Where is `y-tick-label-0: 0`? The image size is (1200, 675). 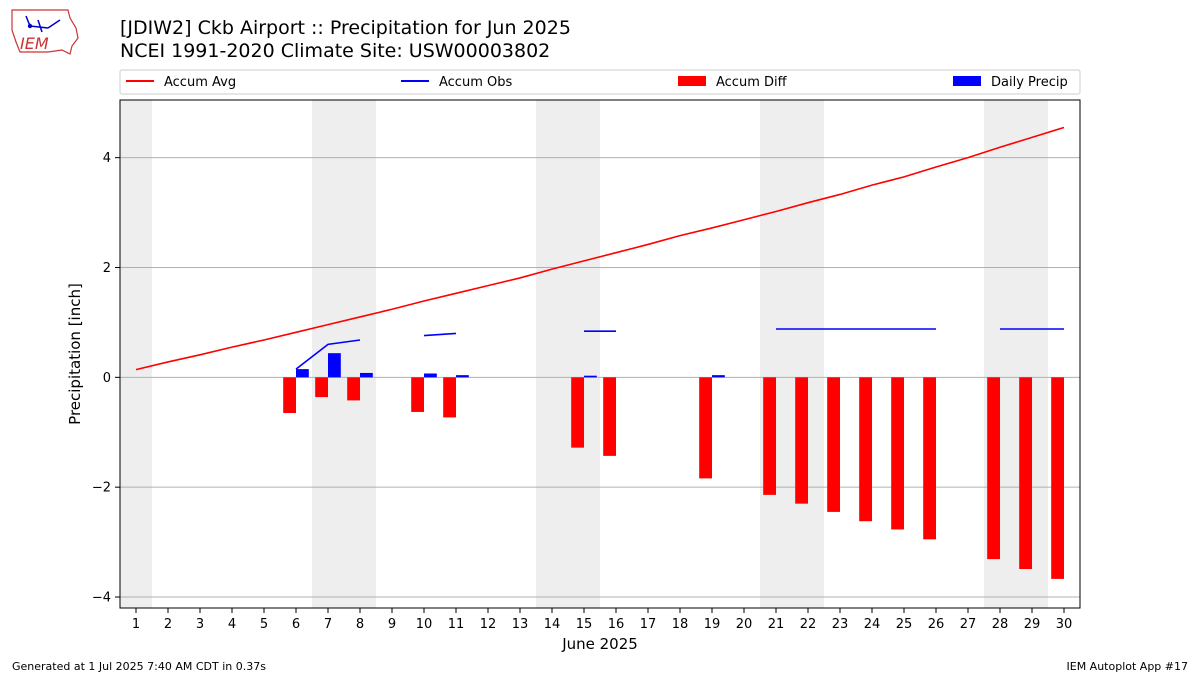
y-tick-label-0: 0 is located at coordinates (107, 378).